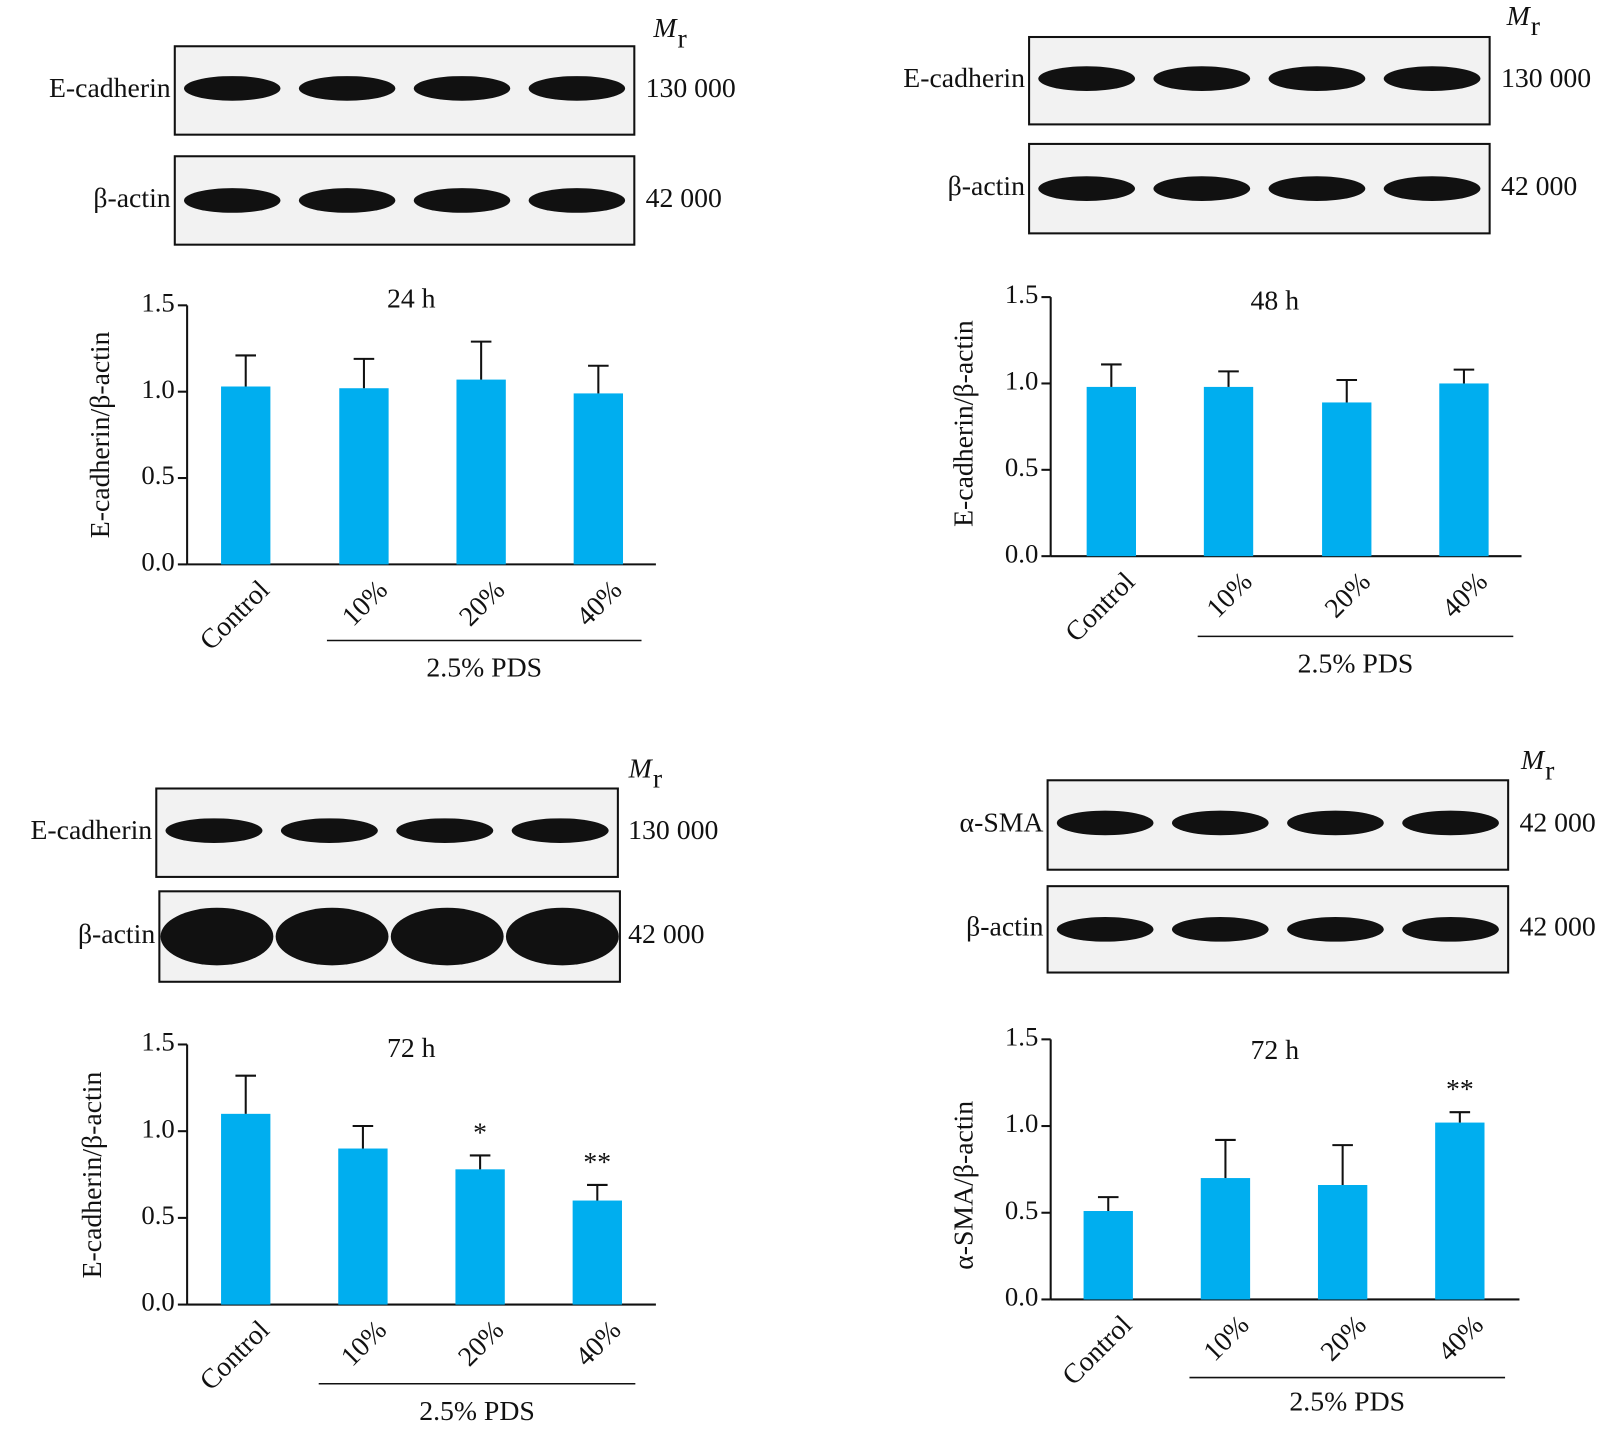  Describe the element at coordinates (1546, 78) in the screenshot. I see `blot-mr: 130 000` at that location.